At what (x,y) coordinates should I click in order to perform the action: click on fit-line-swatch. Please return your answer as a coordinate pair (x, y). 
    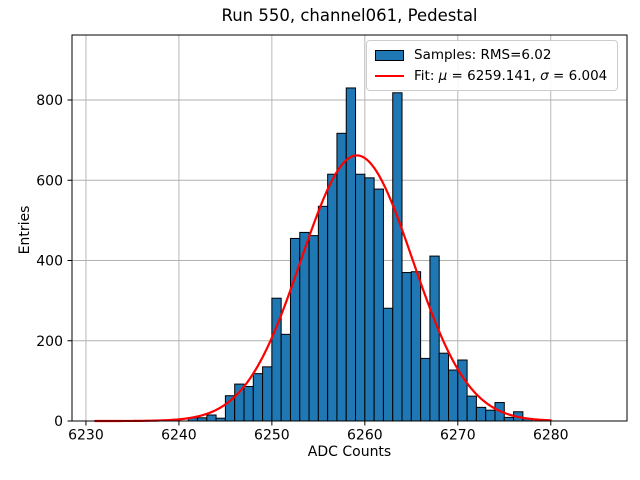
    Looking at the image, I should click on (389, 75).